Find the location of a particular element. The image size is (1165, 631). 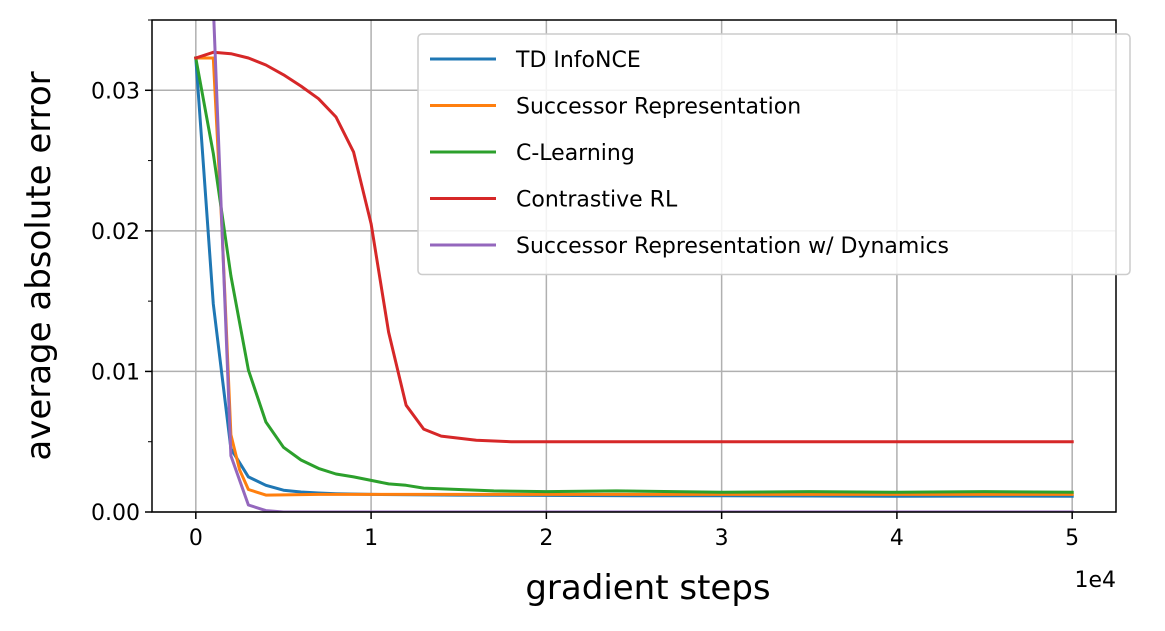

x-tick-label: 5 is located at coordinates (1072, 538).